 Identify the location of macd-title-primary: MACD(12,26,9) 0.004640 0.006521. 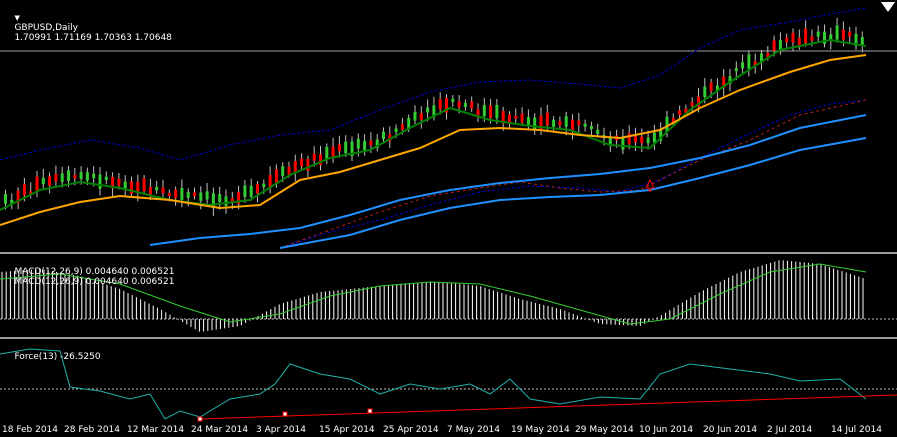
(94, 272).